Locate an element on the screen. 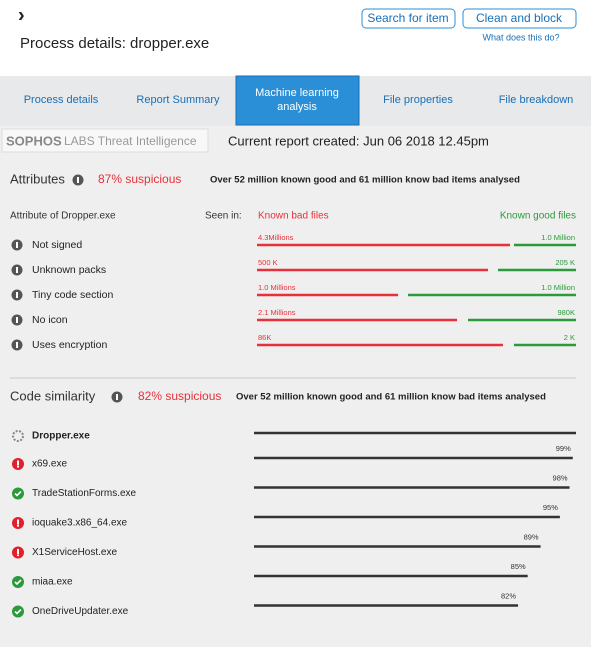  good-count: 2 K is located at coordinates (569, 337).